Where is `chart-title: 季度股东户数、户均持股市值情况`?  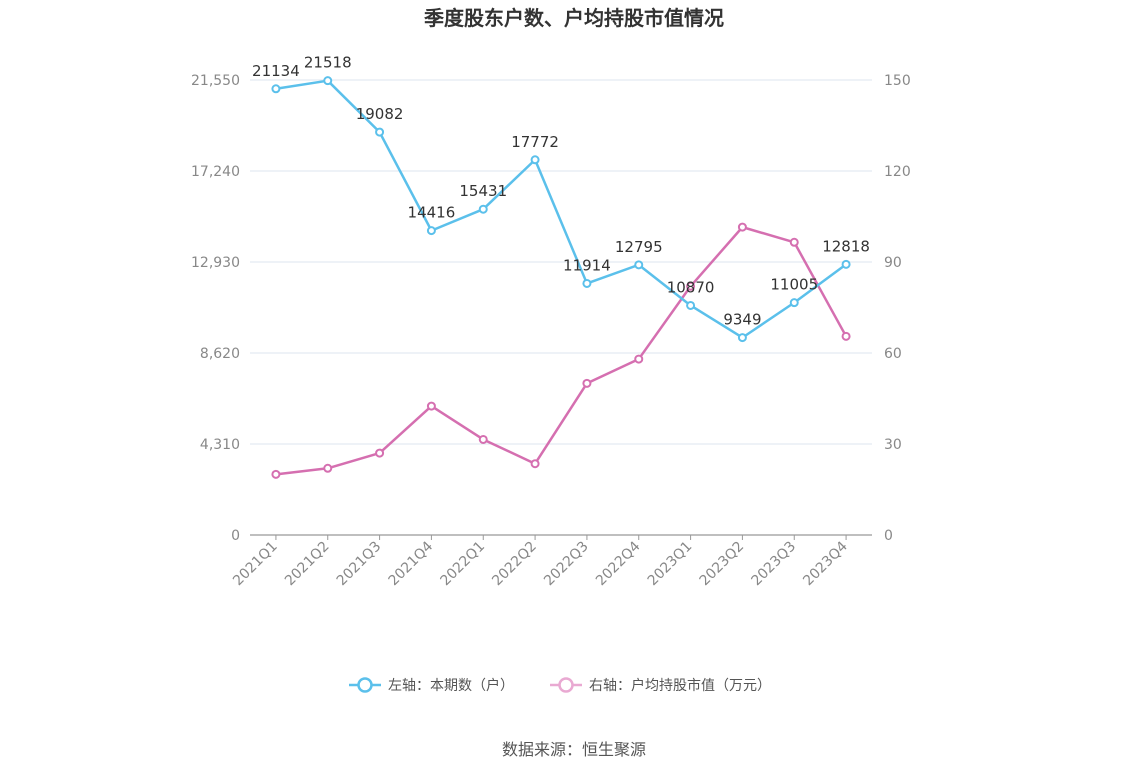
chart-title: 季度股东户数、户均持股市值情况 is located at coordinates (573, 18).